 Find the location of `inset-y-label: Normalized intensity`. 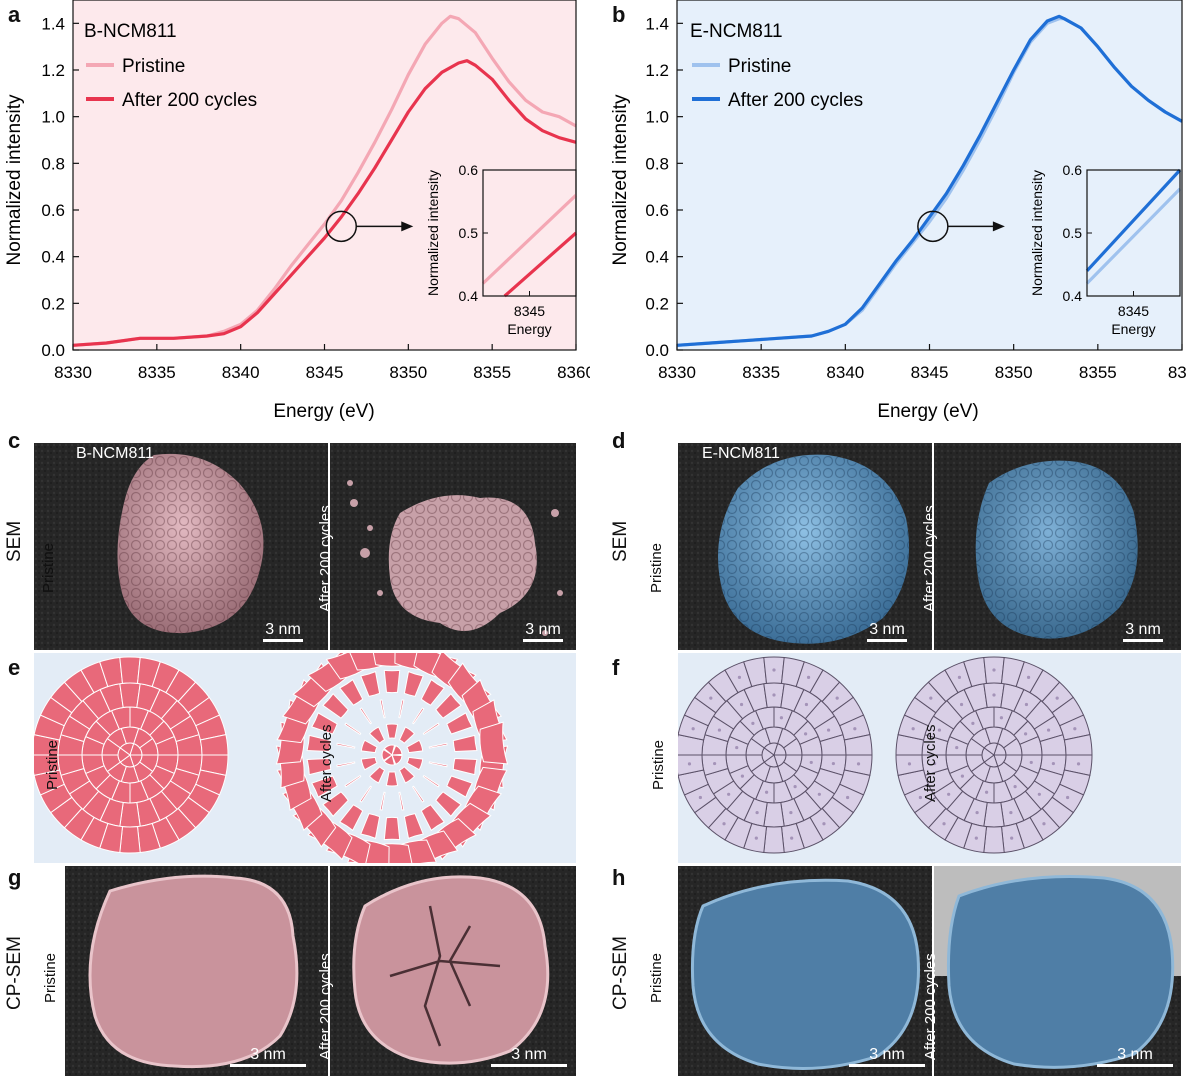

inset-y-label: Normalized intensity is located at coordinates (1037, 233).